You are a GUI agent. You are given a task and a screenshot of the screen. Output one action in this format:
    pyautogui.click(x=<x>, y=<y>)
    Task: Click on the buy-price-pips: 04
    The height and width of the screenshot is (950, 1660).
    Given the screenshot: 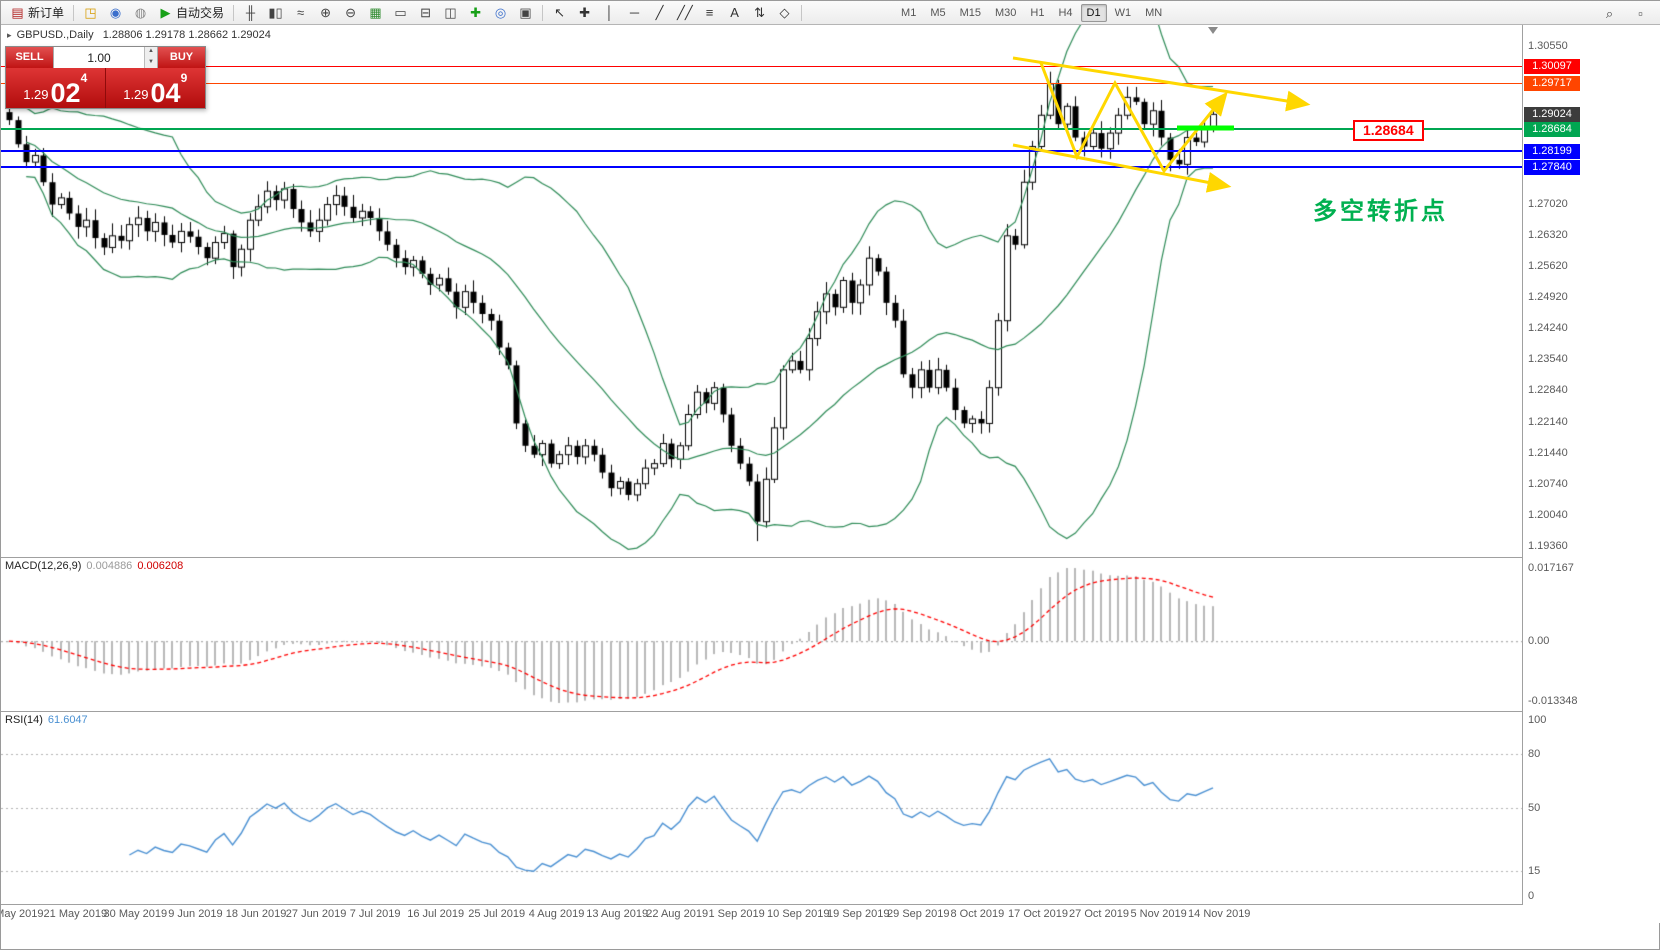 What is the action you would take?
    pyautogui.click(x=165, y=93)
    